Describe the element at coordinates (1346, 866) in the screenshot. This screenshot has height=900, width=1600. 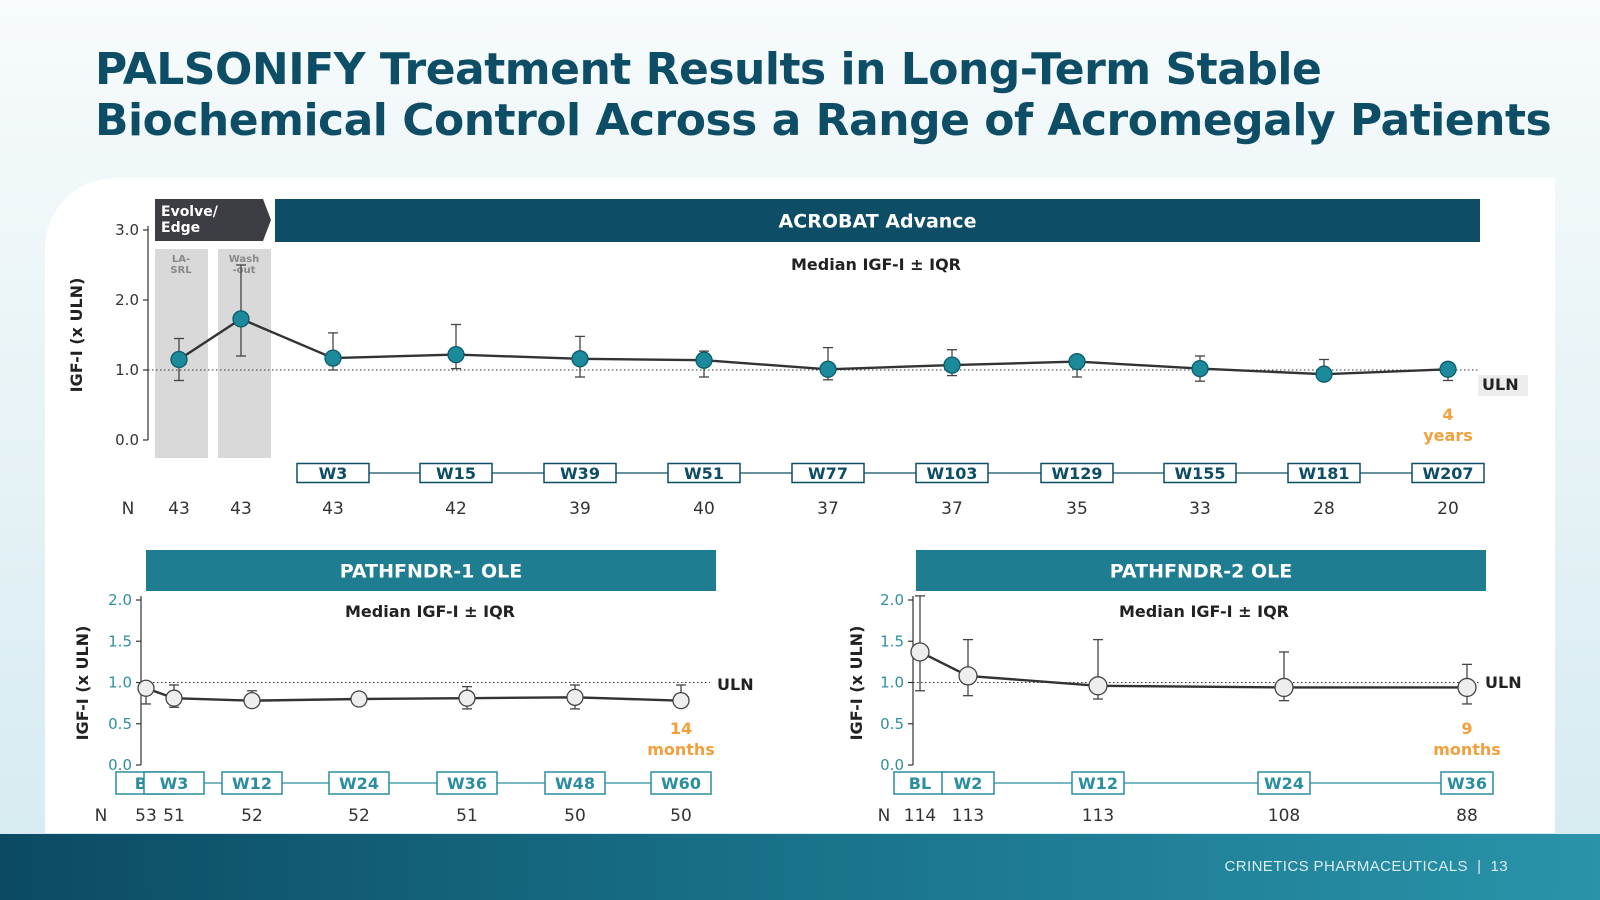
I see `footer-company: CRINETICS PHARMACEUTICALS` at that location.